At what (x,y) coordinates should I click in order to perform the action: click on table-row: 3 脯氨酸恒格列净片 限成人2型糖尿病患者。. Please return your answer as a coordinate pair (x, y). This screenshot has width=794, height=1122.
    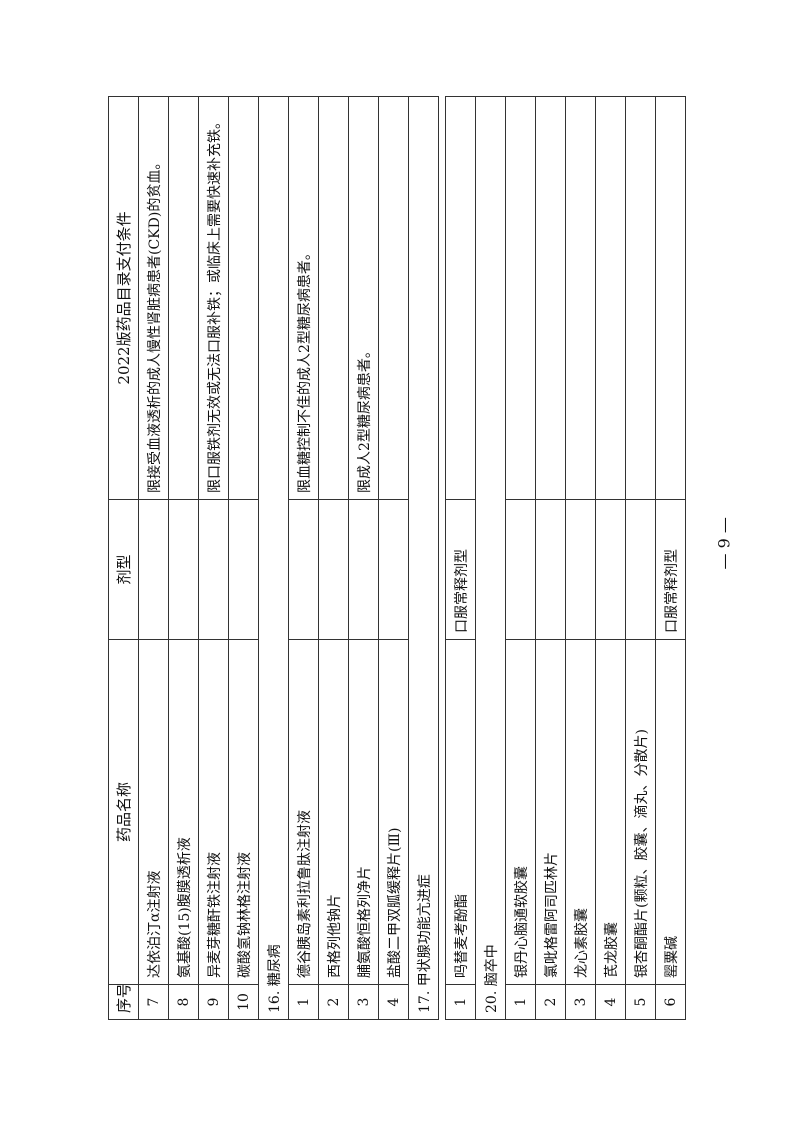
    Looking at the image, I should click on (363, 558).